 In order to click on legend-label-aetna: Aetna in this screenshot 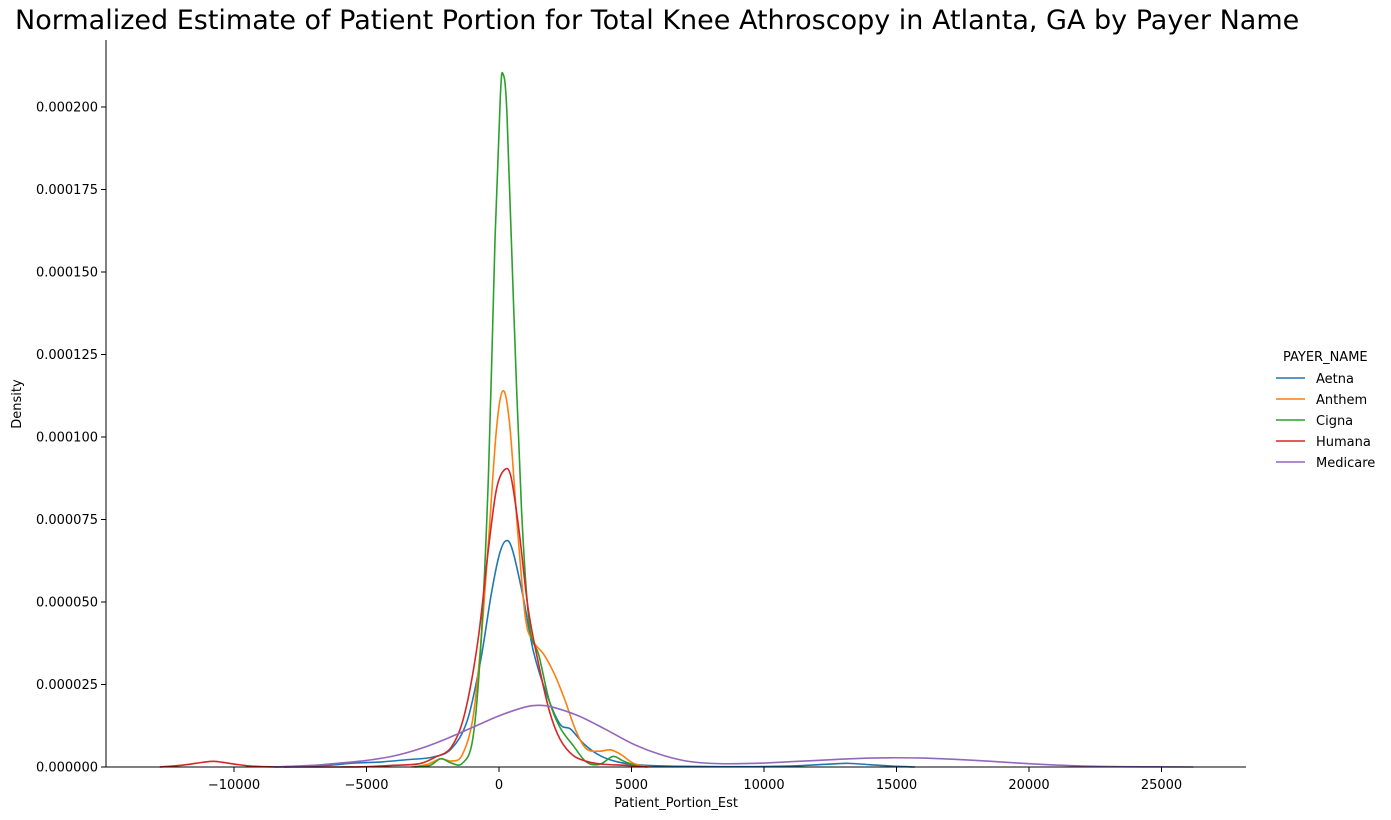, I will do `click(1335, 379)`.